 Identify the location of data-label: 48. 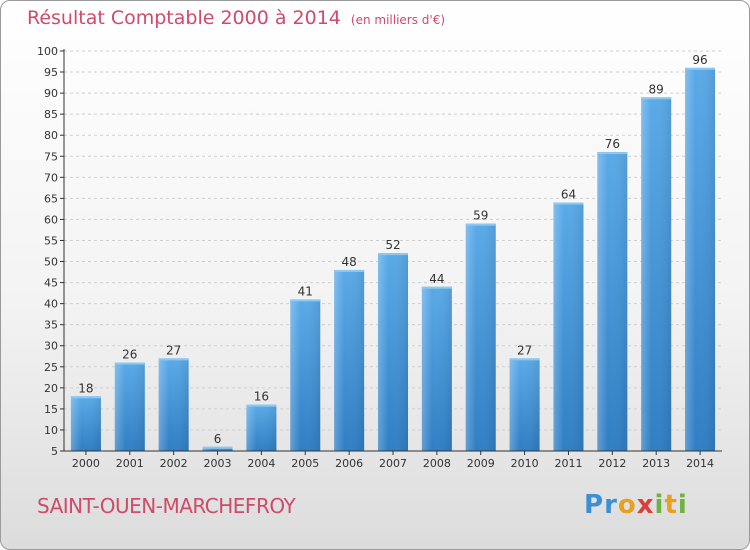
(348, 262).